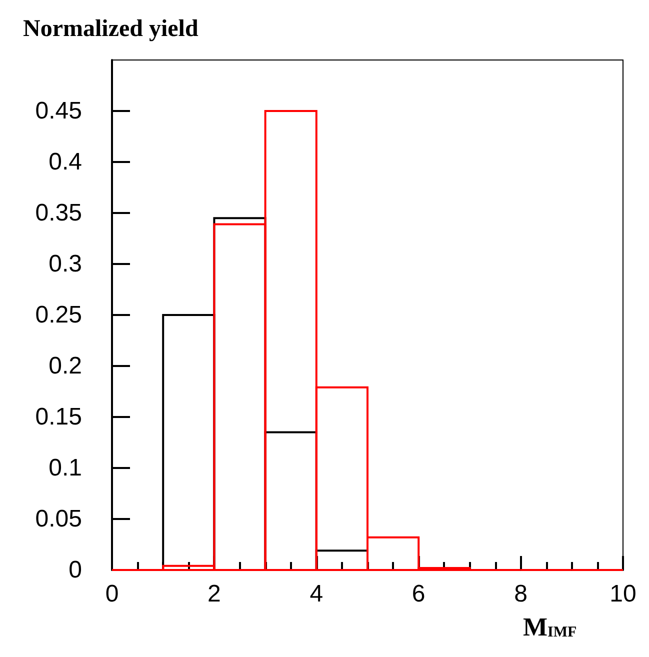 The height and width of the screenshot is (657, 649). I want to click on x-axis-title: MIMF, so click(550, 627).